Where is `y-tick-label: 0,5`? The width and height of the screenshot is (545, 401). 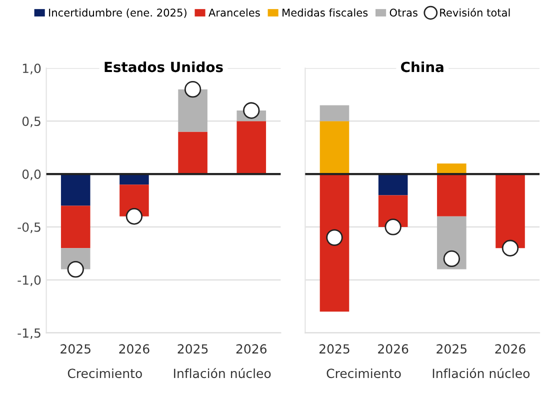 y-tick-label: 0,5 is located at coordinates (31, 122).